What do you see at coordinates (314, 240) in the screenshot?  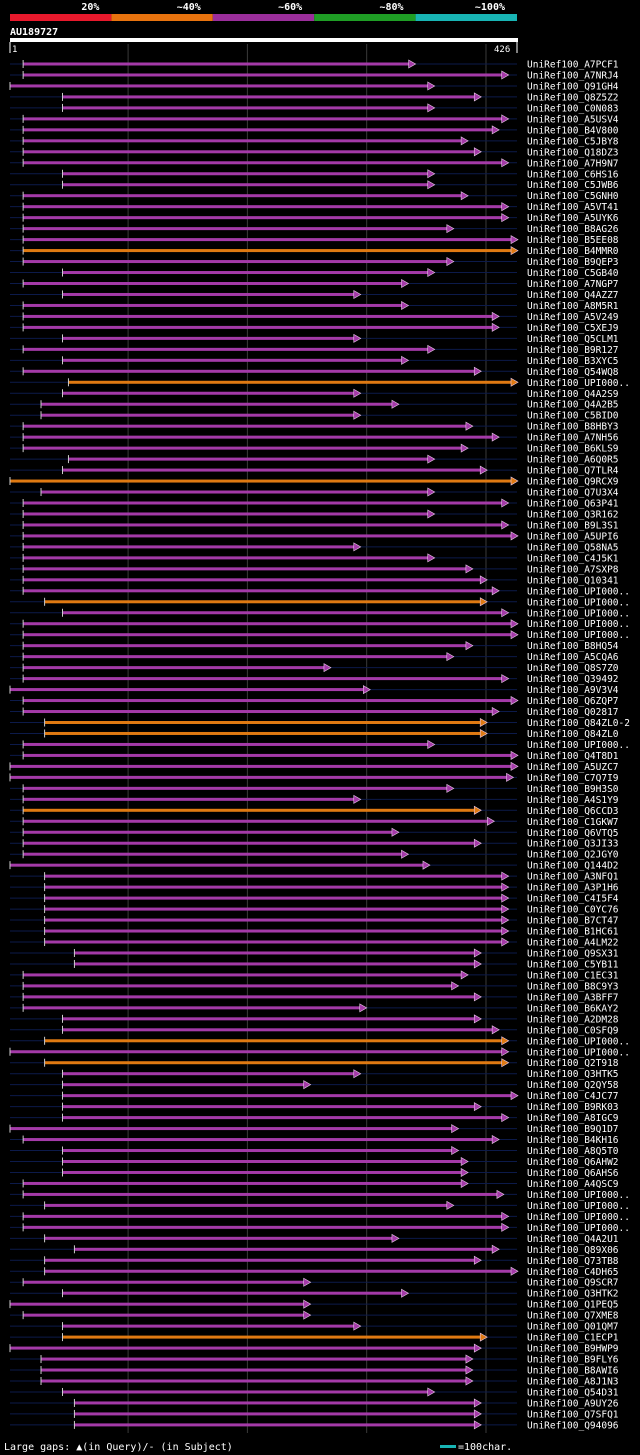 I see `hit-row: UniRef100_B5EE08` at bounding box center [314, 240].